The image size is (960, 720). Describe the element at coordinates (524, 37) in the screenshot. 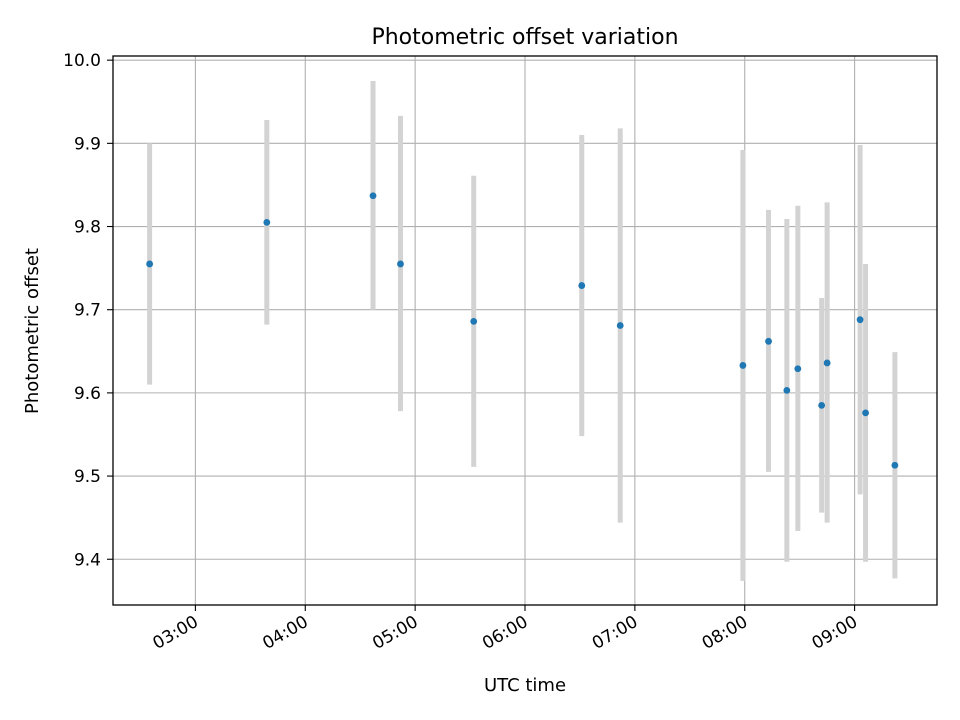

I see `chart-title: Photometric offset variation` at that location.